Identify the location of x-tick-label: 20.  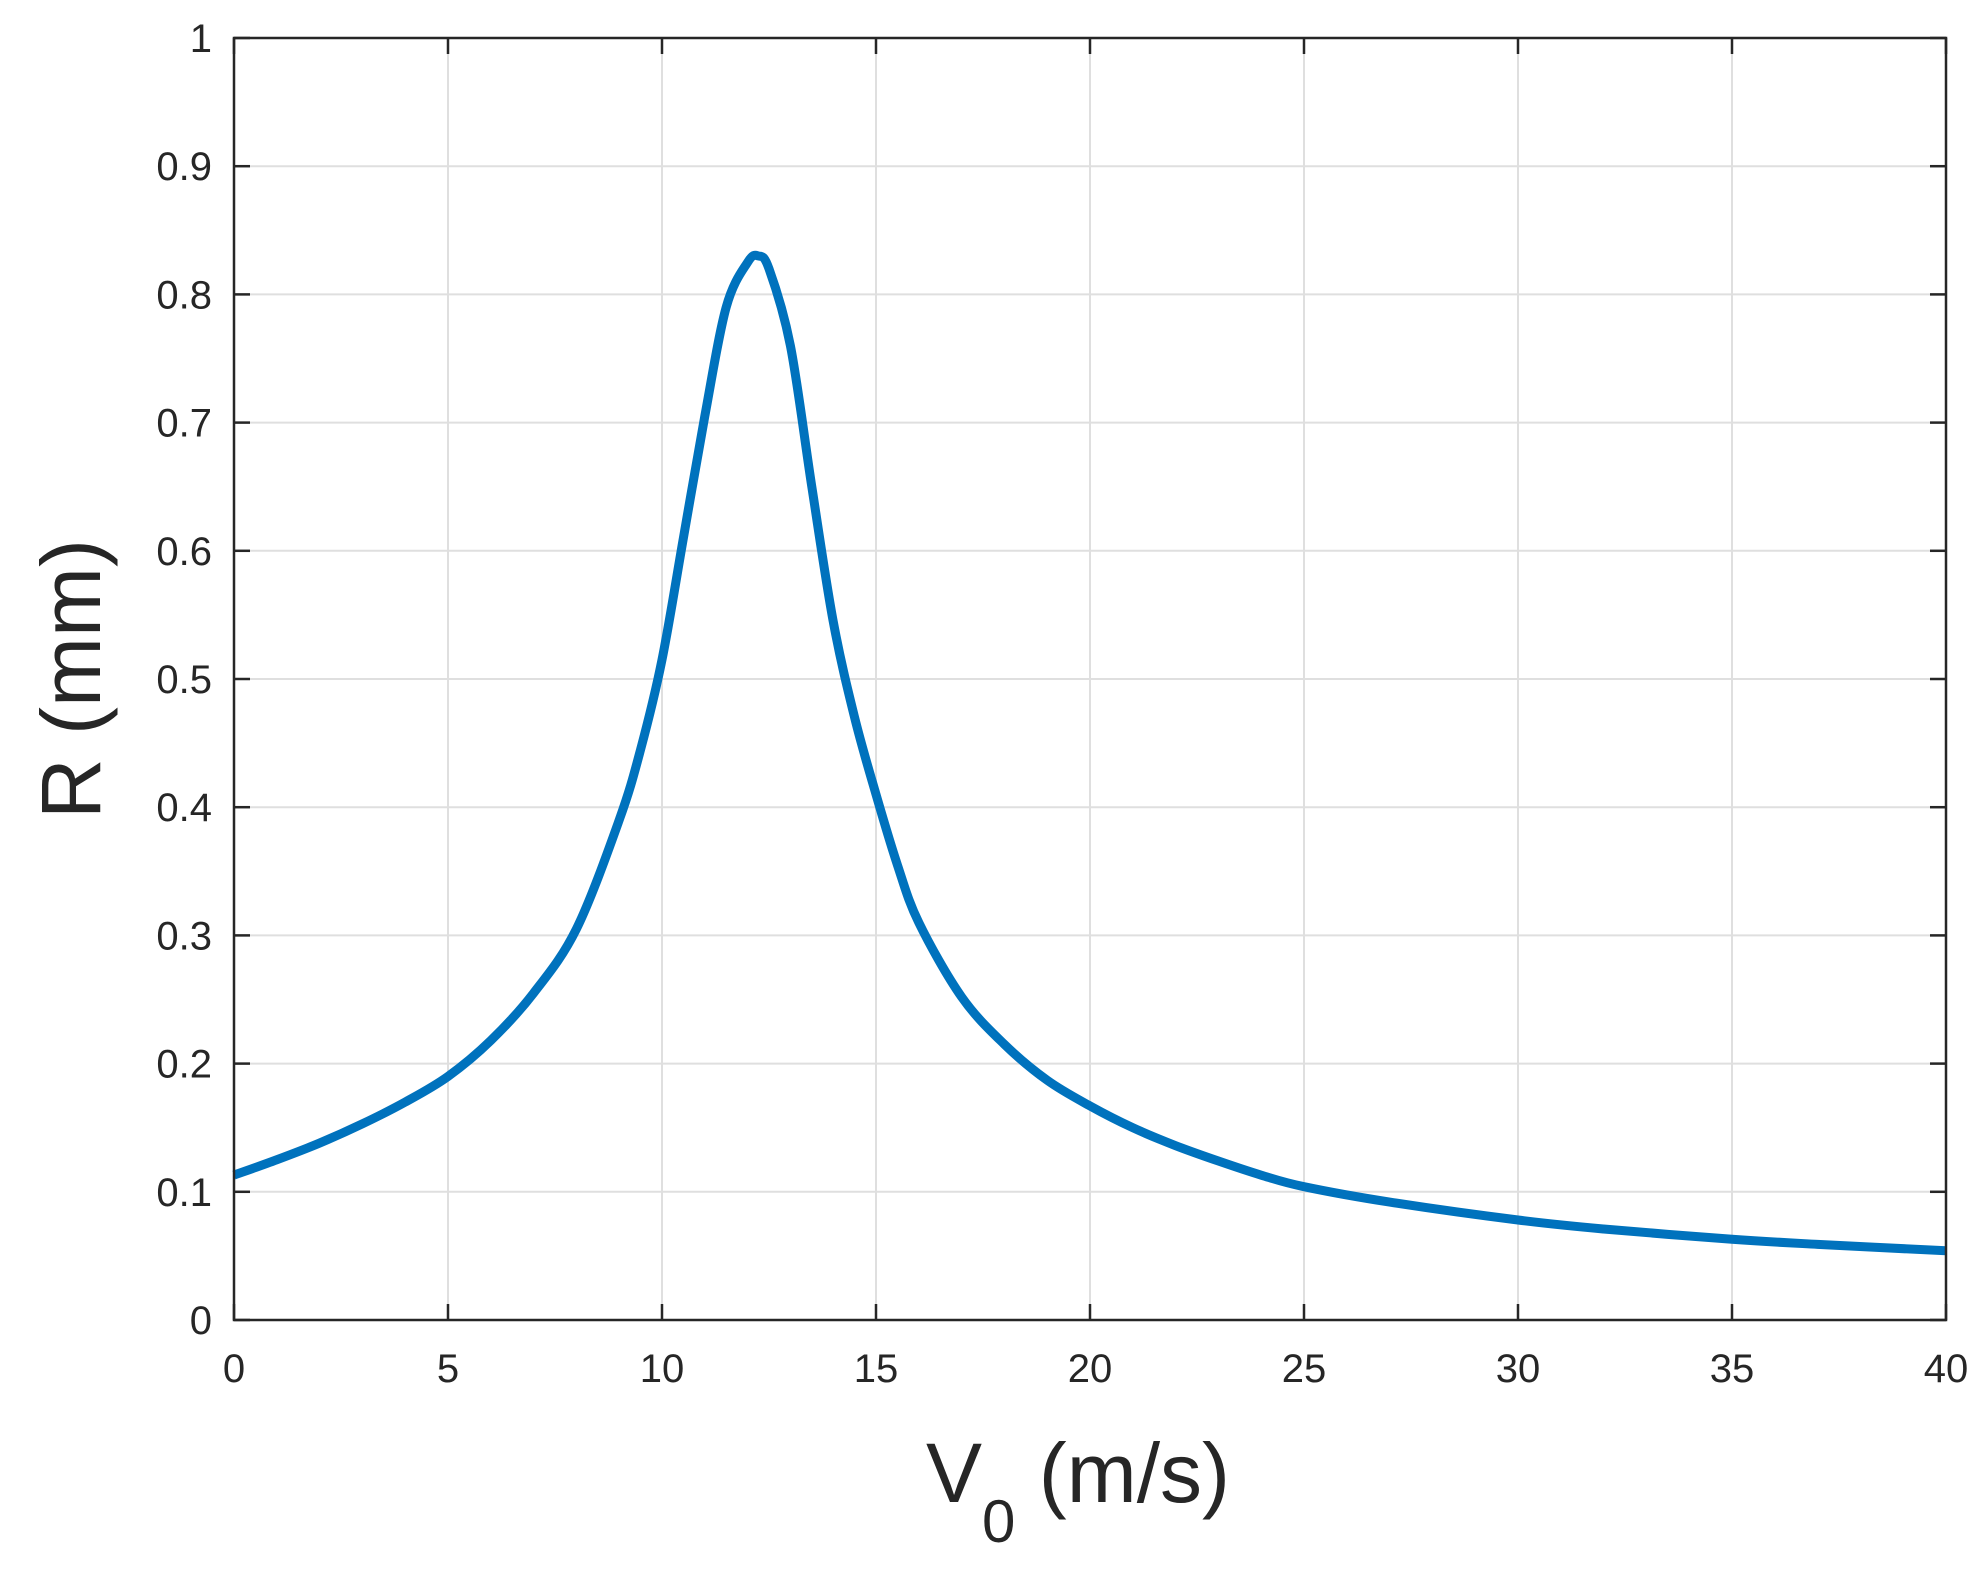
(1090, 1369).